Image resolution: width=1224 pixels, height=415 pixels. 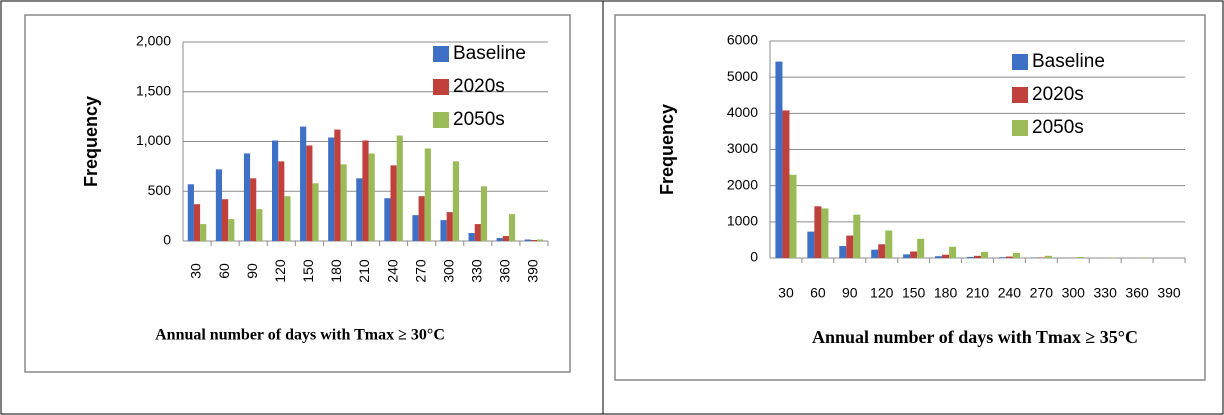 What do you see at coordinates (160, 190) in the screenshot?
I see `y-tick-label: 500` at bounding box center [160, 190].